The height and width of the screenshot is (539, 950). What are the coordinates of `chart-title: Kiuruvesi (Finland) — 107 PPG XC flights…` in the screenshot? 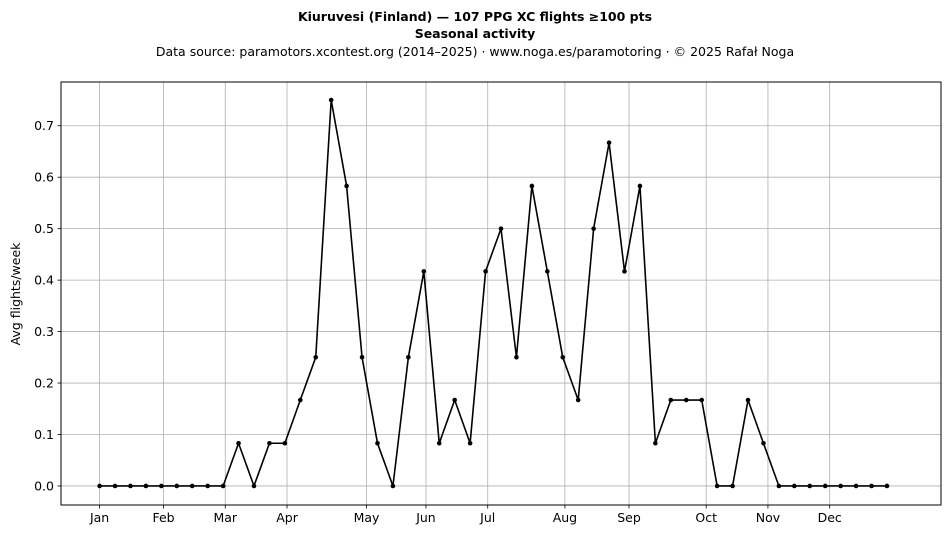 It's located at (475, 16).